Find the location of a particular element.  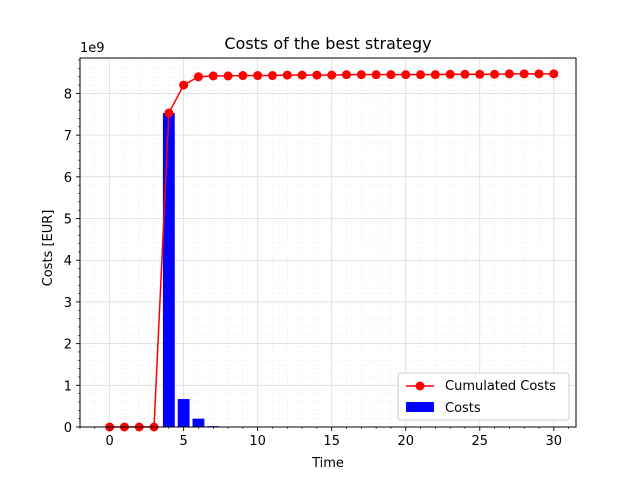

x-tick-label: 5 is located at coordinates (184, 441).